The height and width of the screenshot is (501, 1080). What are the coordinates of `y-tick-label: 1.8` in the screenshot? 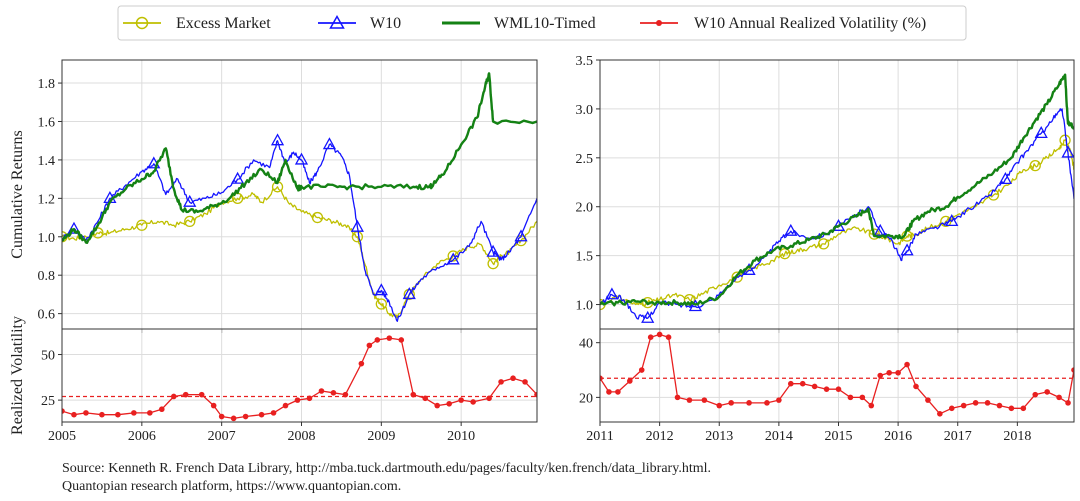 It's located at (47, 84).